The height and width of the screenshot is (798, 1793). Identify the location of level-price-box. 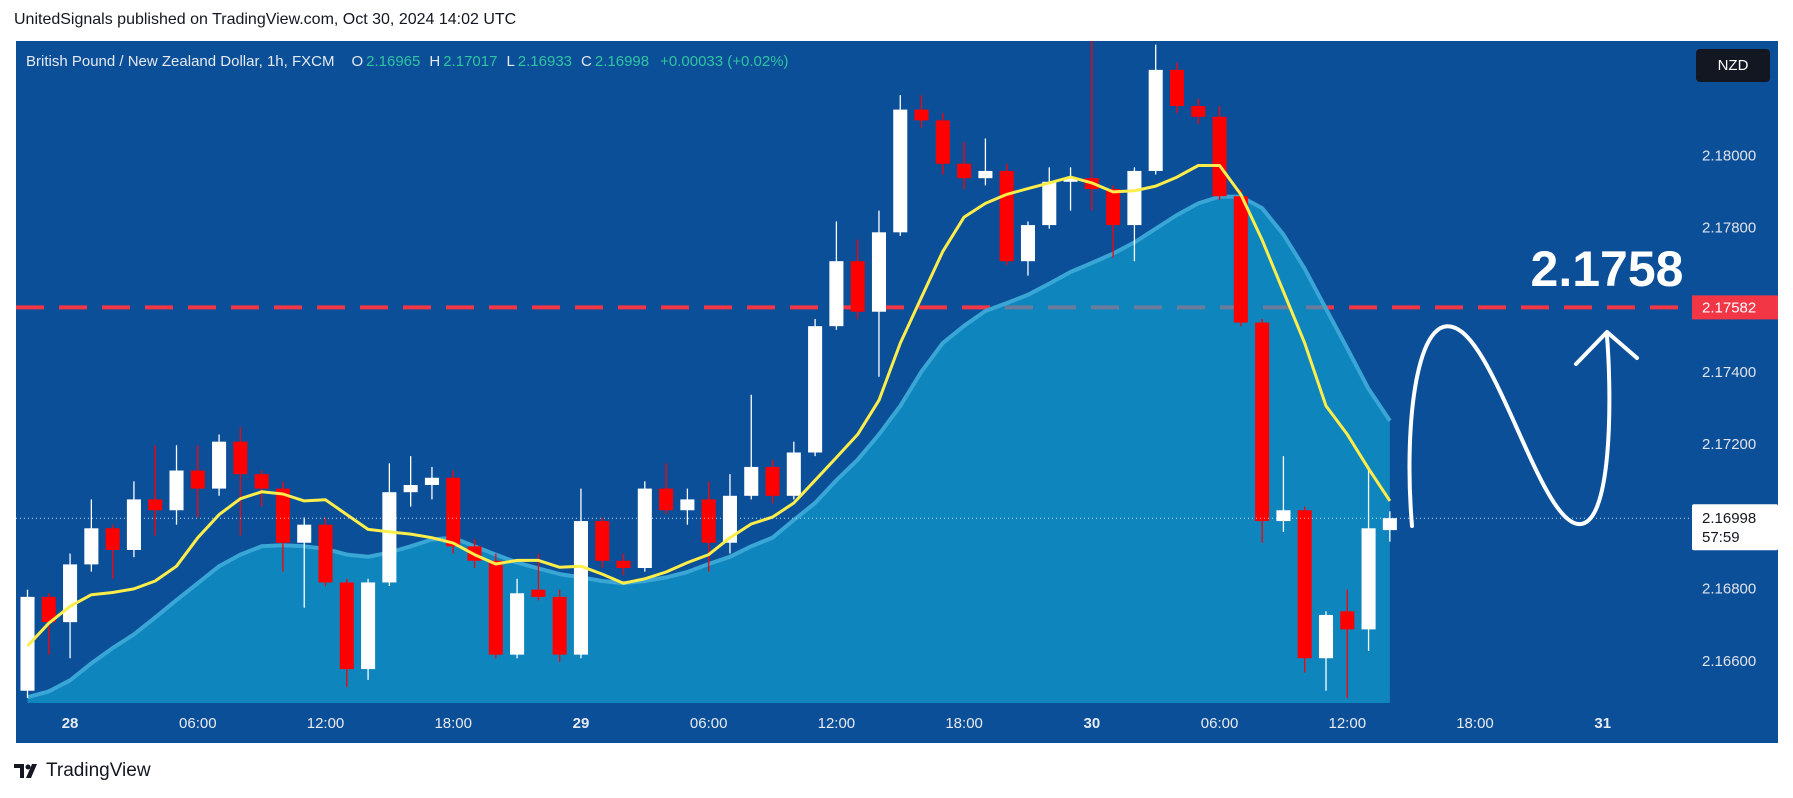
(1735, 307).